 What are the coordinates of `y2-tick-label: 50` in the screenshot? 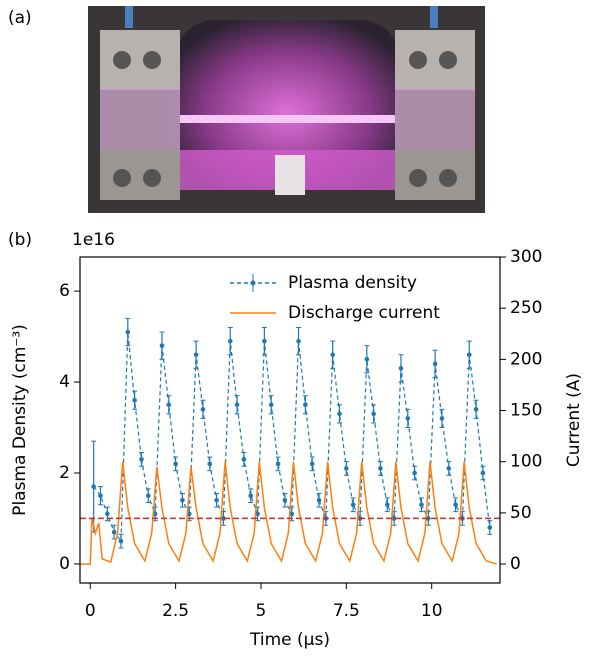 It's located at (521, 513).